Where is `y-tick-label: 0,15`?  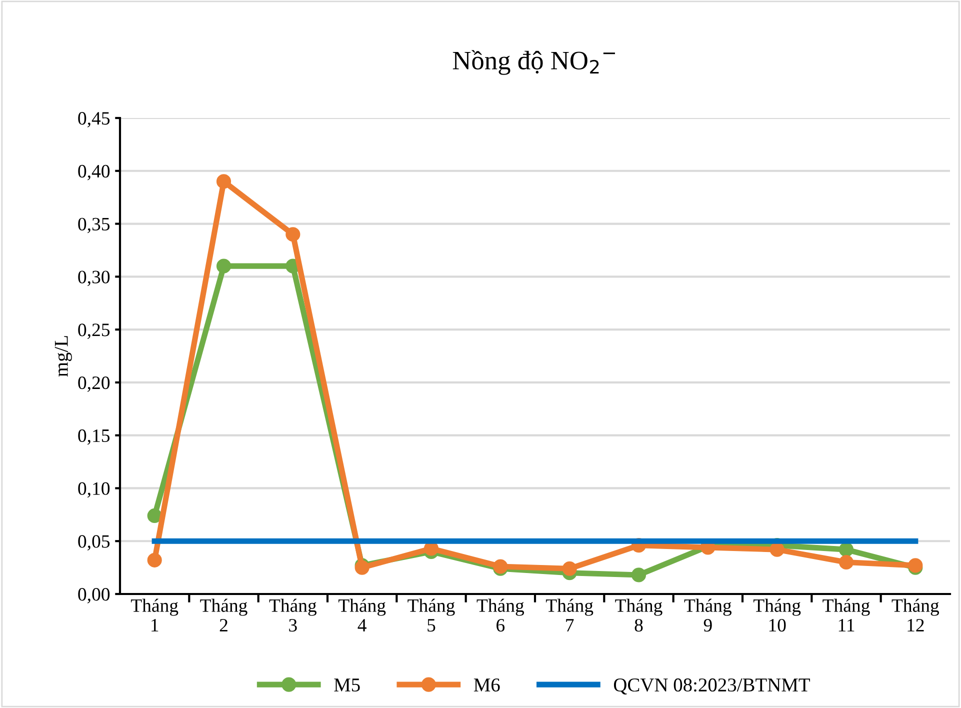
y-tick-label: 0,15 is located at coordinates (94, 437).